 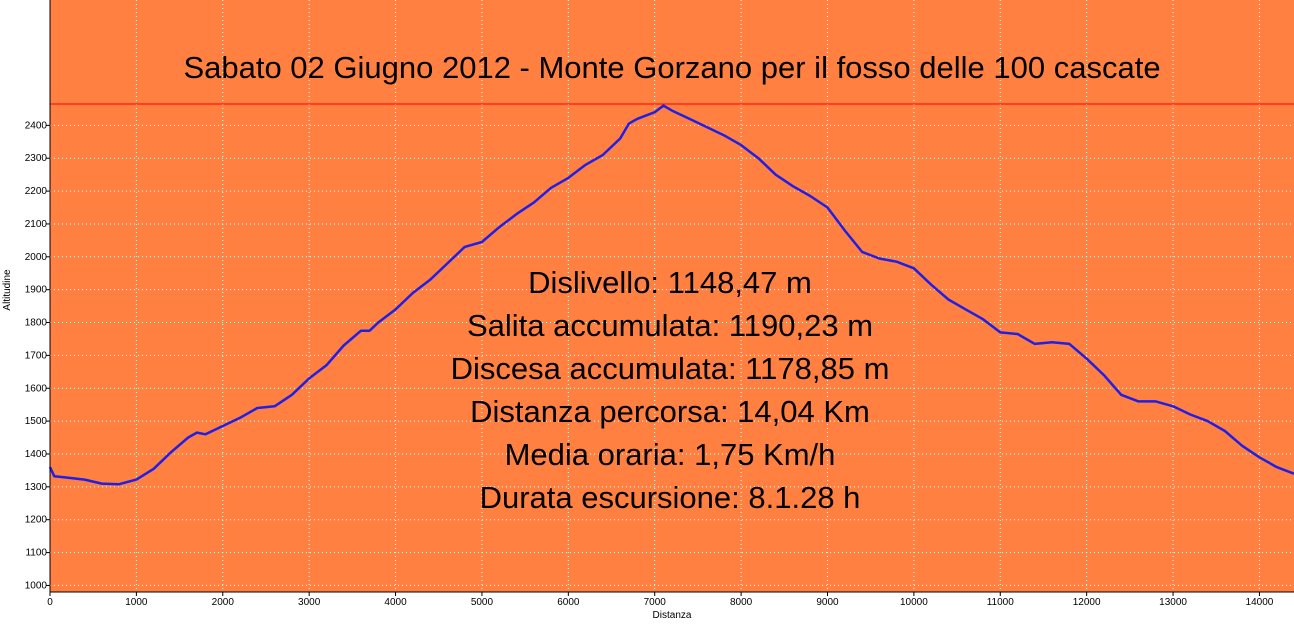 What do you see at coordinates (36, 290) in the screenshot?
I see `y-tick-label: 1900` at bounding box center [36, 290].